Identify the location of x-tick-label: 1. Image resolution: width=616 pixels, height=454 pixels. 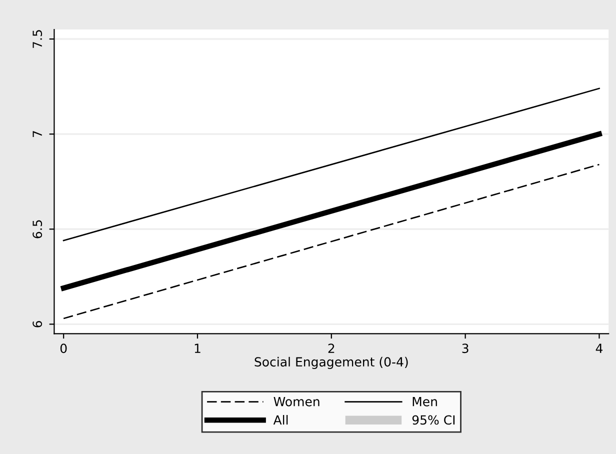
(197, 348).